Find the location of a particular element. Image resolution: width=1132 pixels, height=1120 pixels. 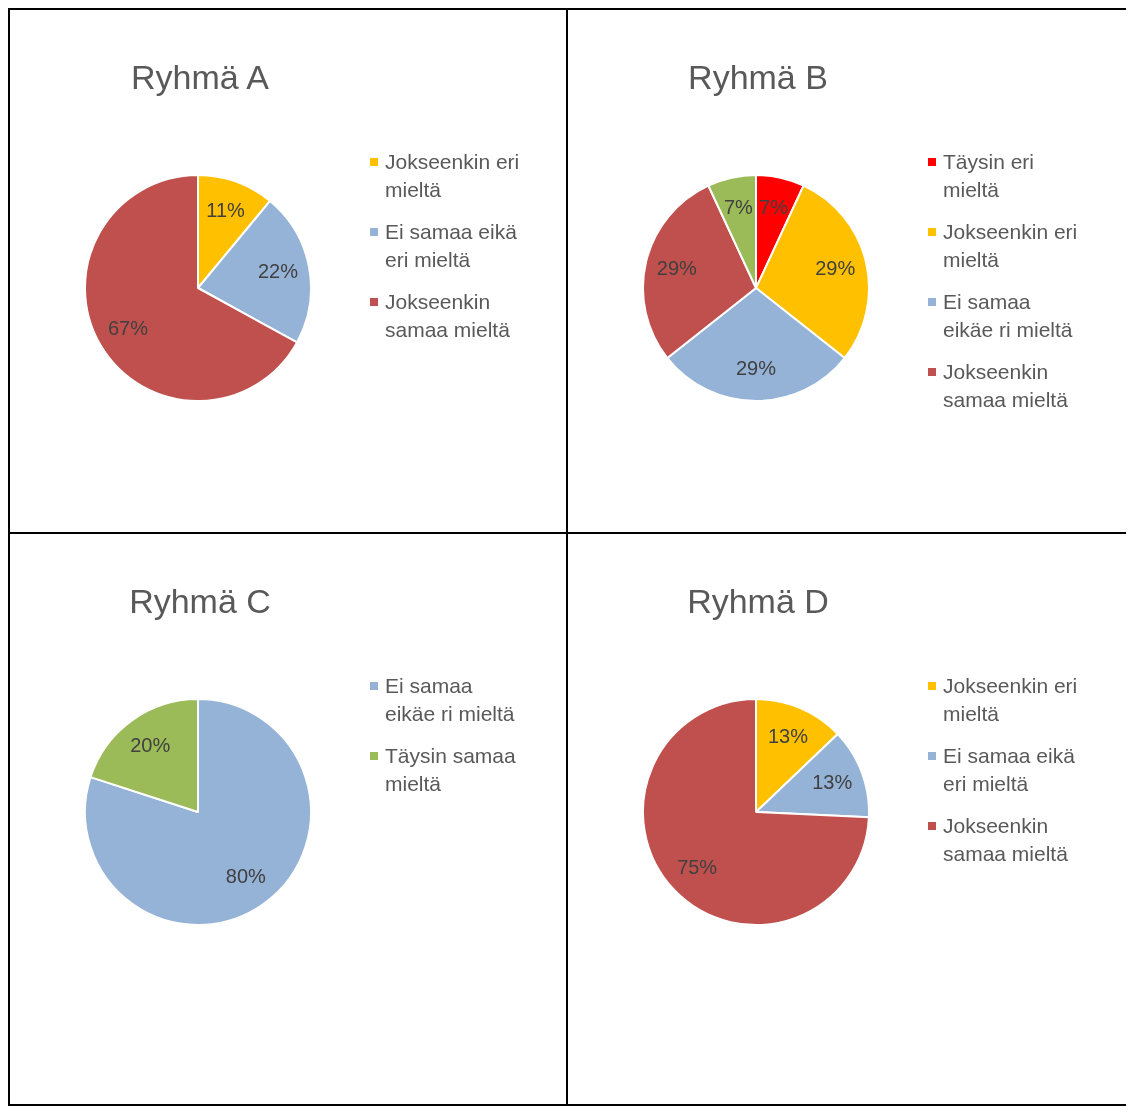

data-label: 67% is located at coordinates (128, 327).